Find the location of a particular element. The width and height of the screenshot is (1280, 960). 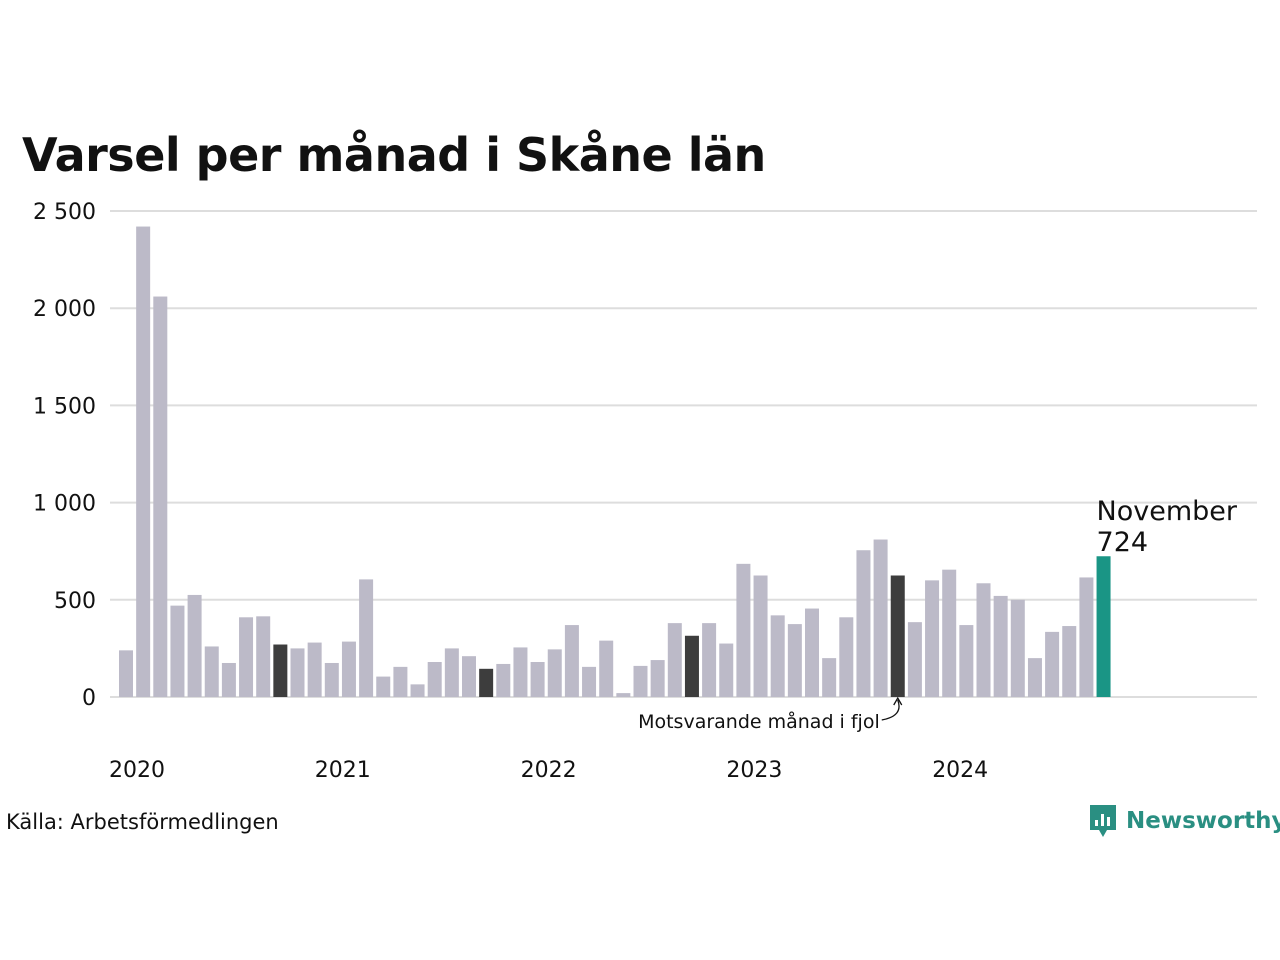

annotation-arrowhead is located at coordinates (898, 701).